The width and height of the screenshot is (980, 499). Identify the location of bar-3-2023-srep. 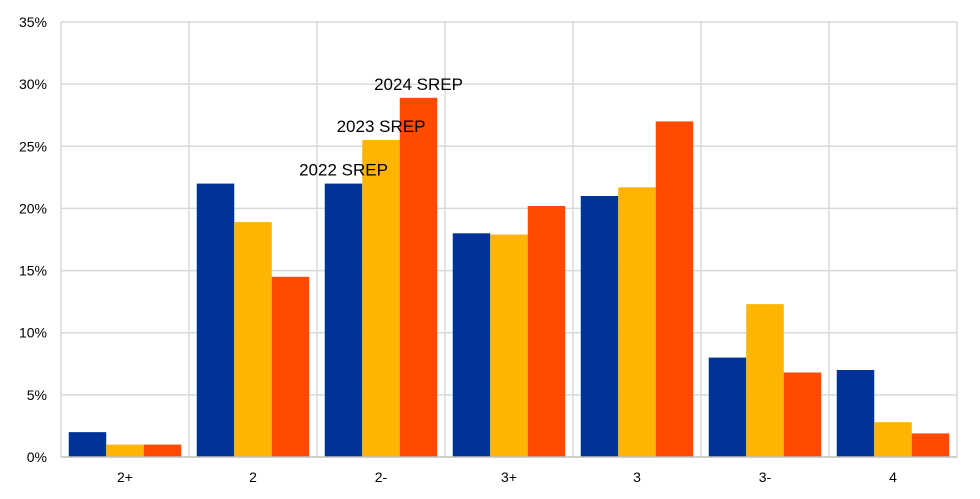
(637, 322).